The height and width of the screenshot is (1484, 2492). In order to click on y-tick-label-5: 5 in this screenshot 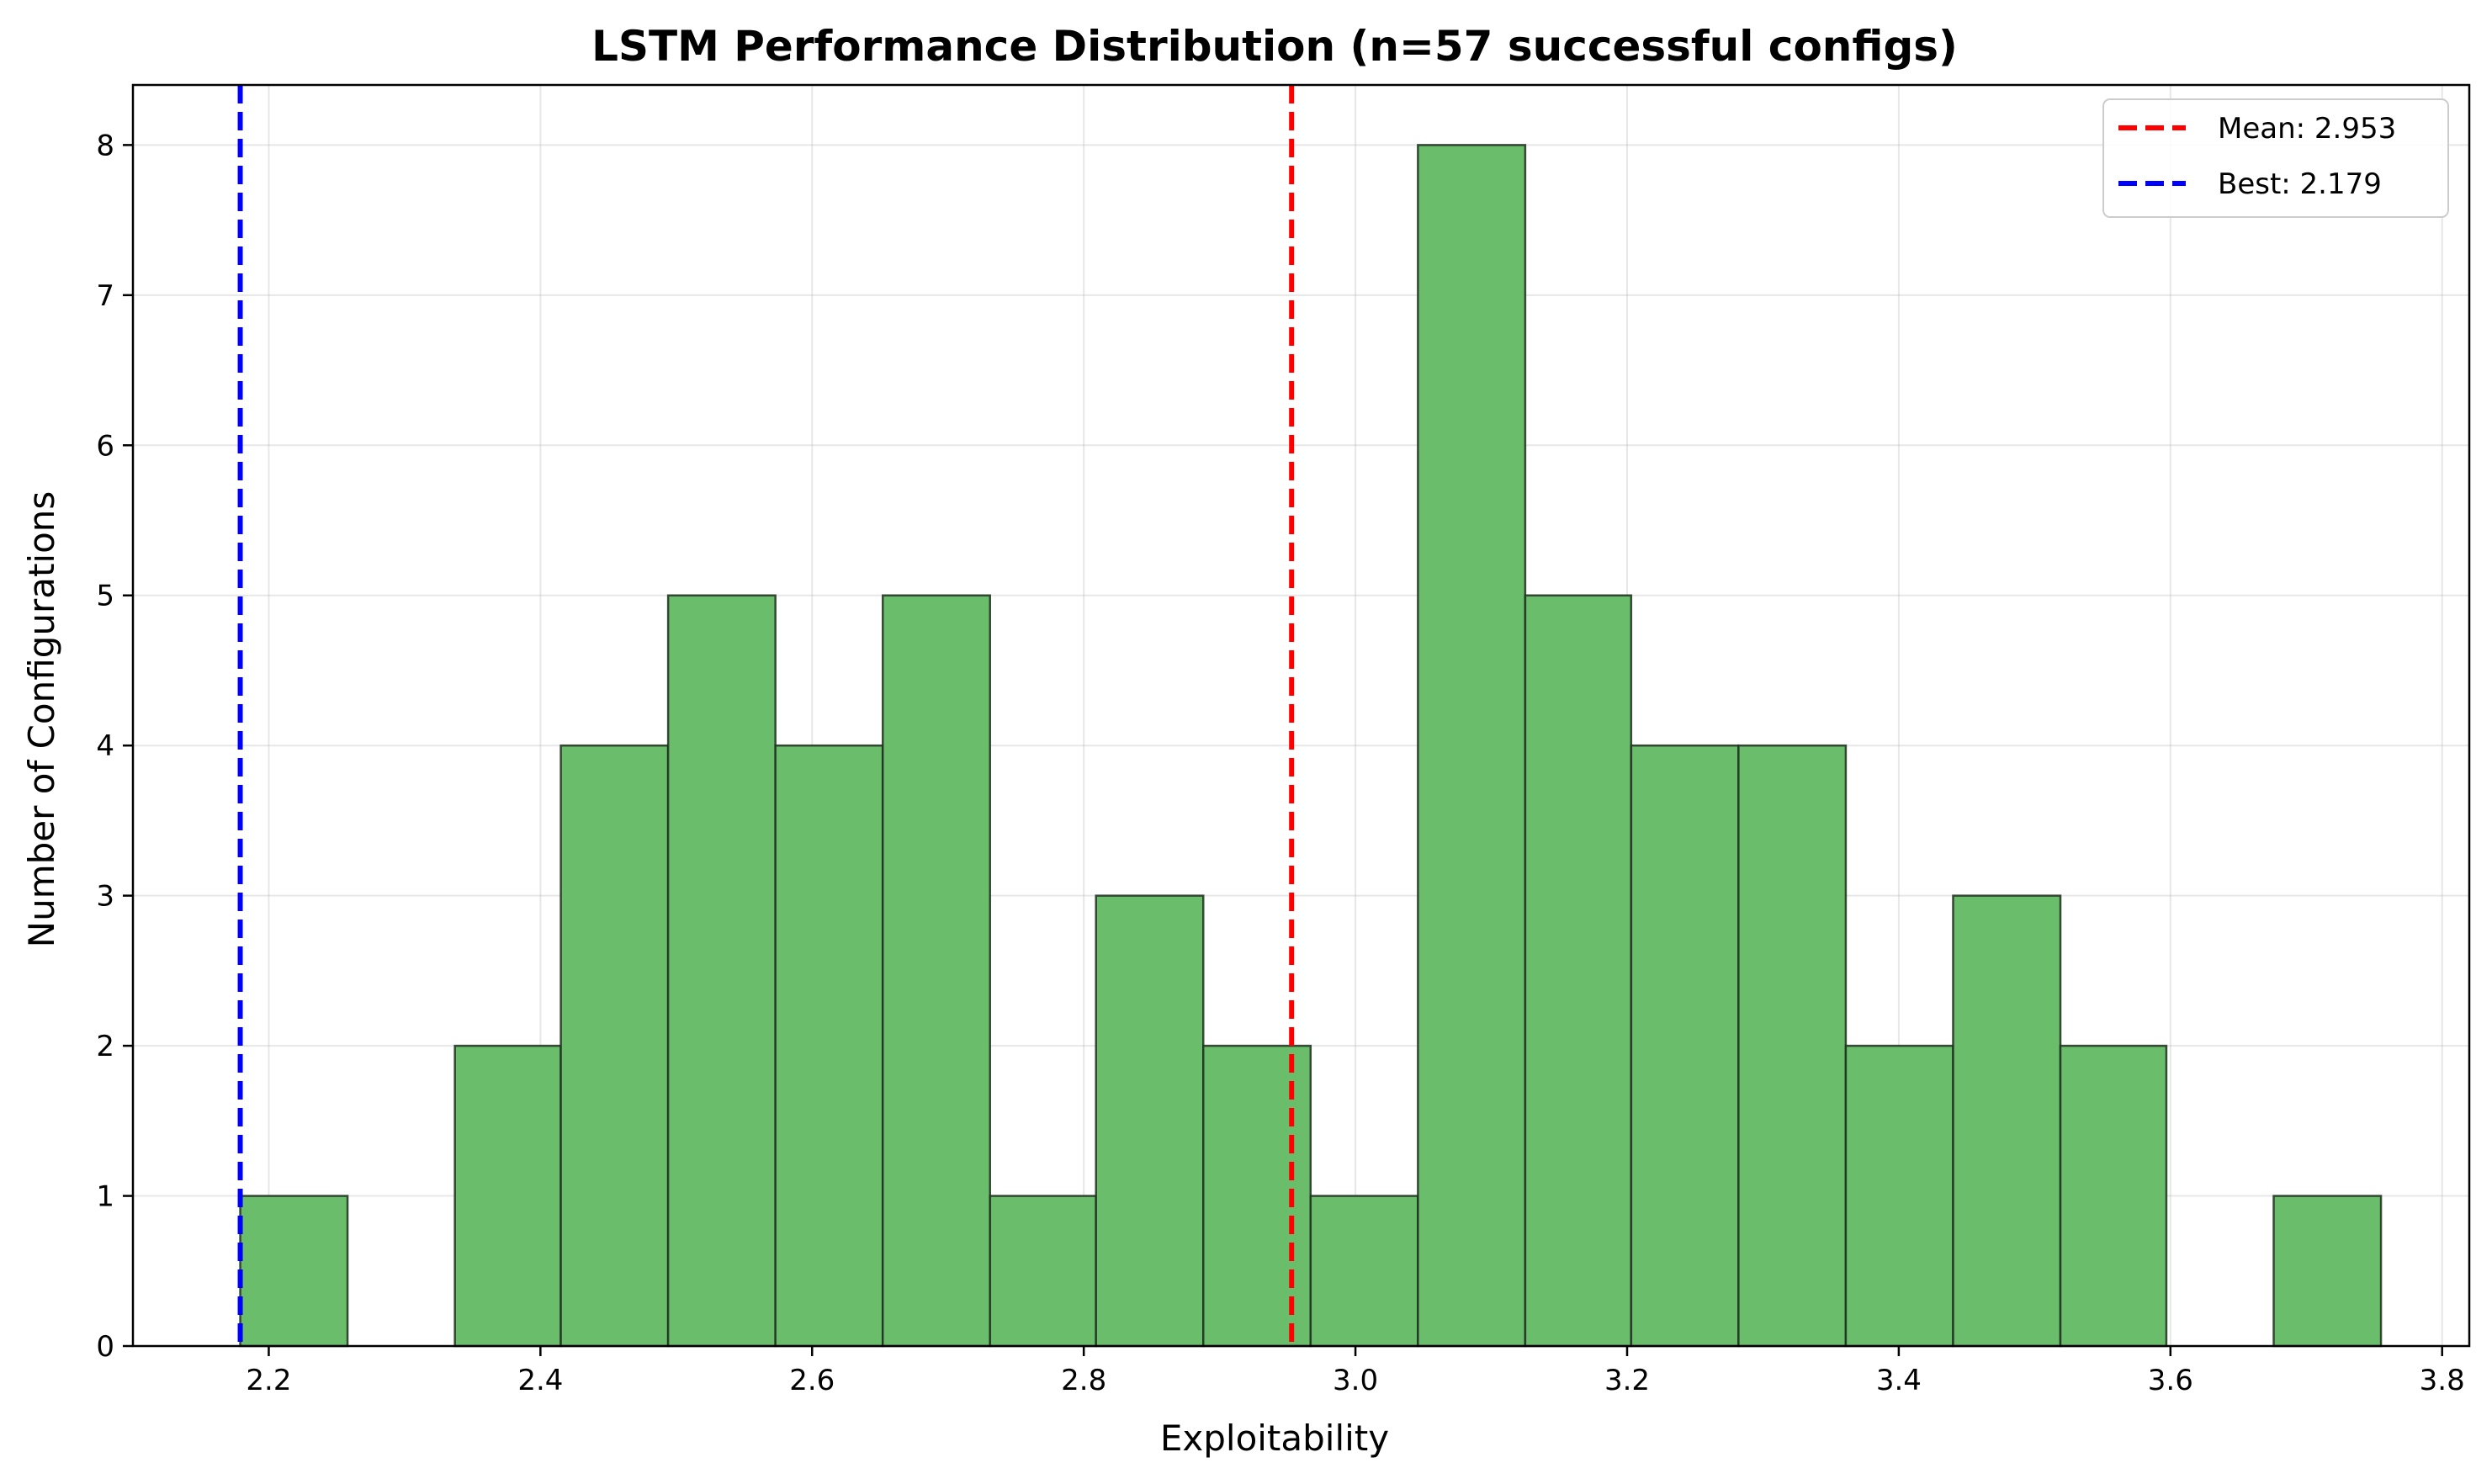, I will do `click(105, 596)`.